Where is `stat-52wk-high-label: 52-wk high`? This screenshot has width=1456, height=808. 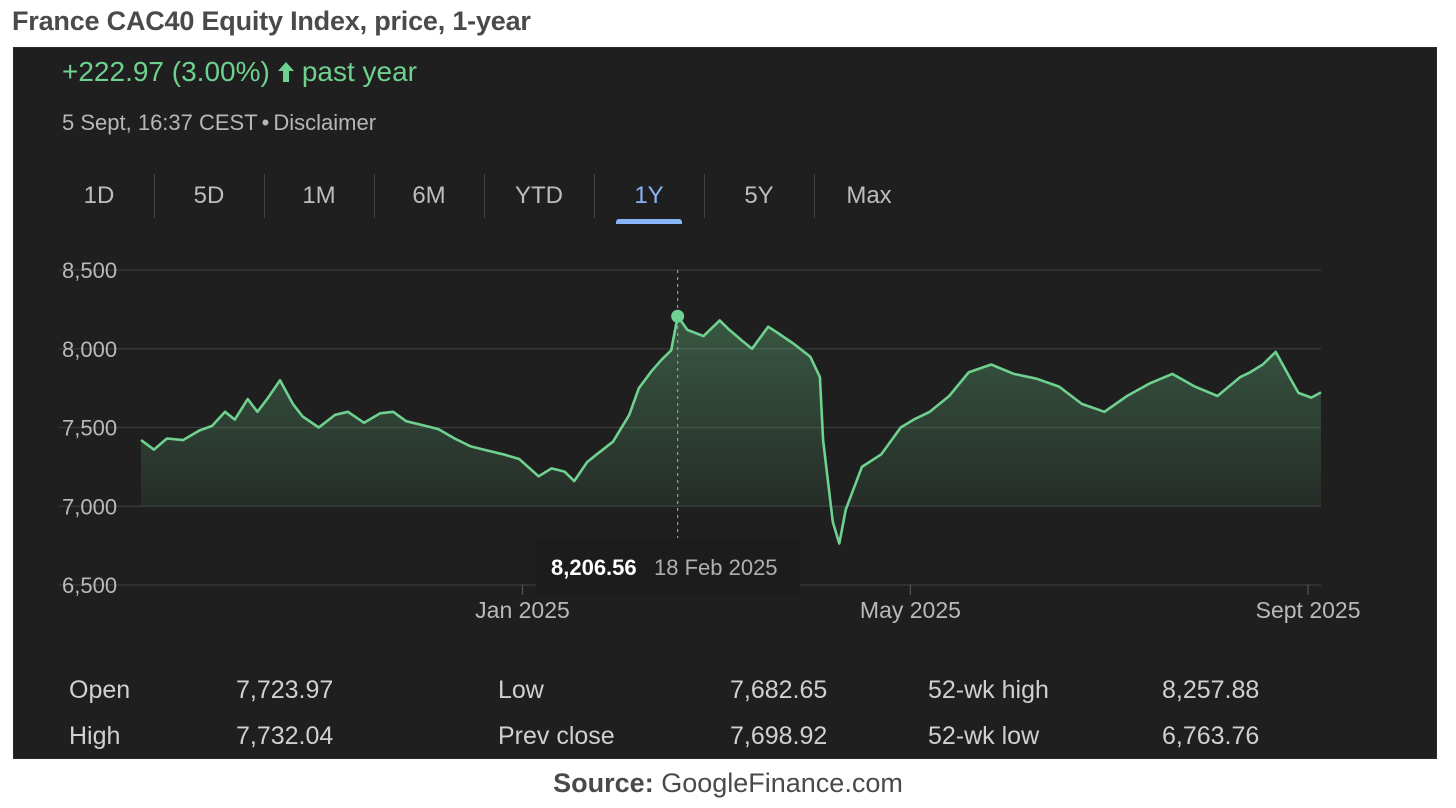 stat-52wk-high-label: 52-wk high is located at coordinates (988, 690).